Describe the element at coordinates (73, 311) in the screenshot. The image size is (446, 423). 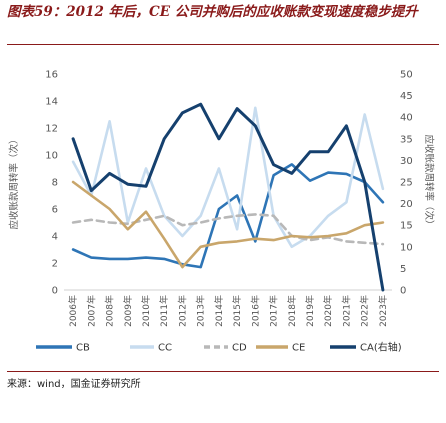
I see `x-tick-label: 2006年` at that location.